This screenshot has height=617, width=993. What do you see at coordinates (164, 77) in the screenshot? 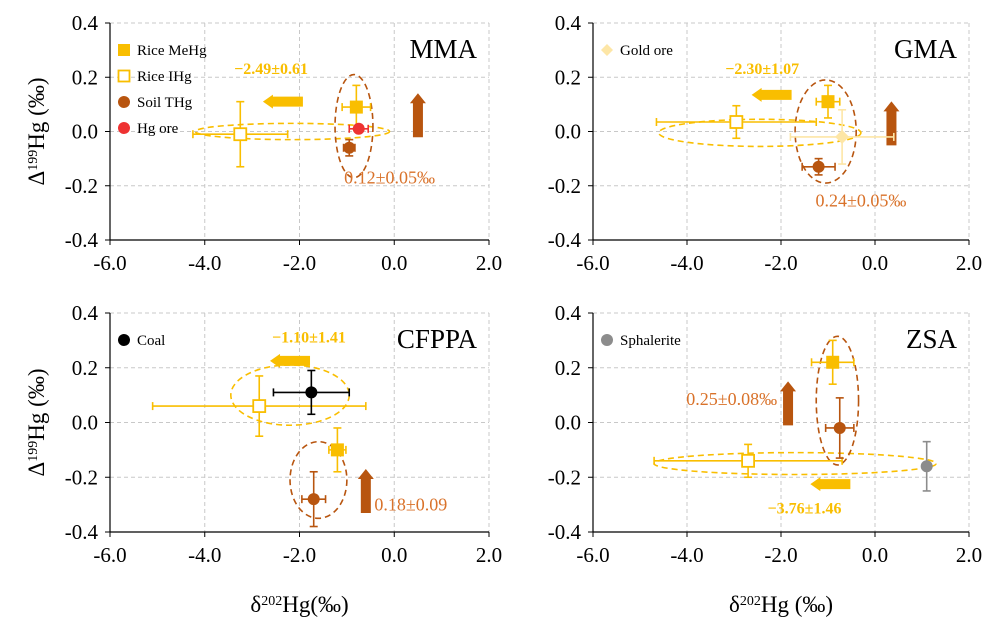
I see `legend-label: Rice IHg` at bounding box center [164, 77].